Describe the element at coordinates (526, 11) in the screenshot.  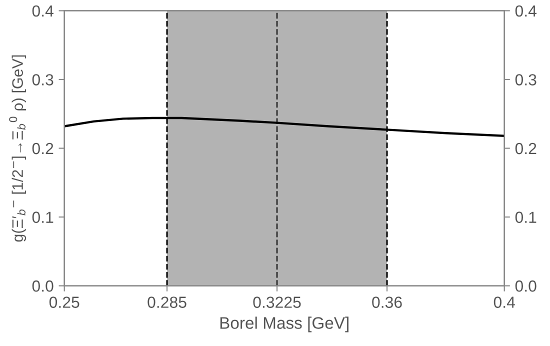
I see `y2-tick-label: 0.4` at that location.